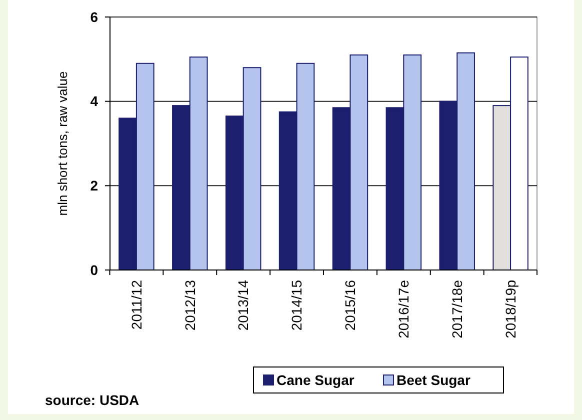 This screenshot has height=420, width=582. I want to click on y-tick-label: 4, so click(94, 101).